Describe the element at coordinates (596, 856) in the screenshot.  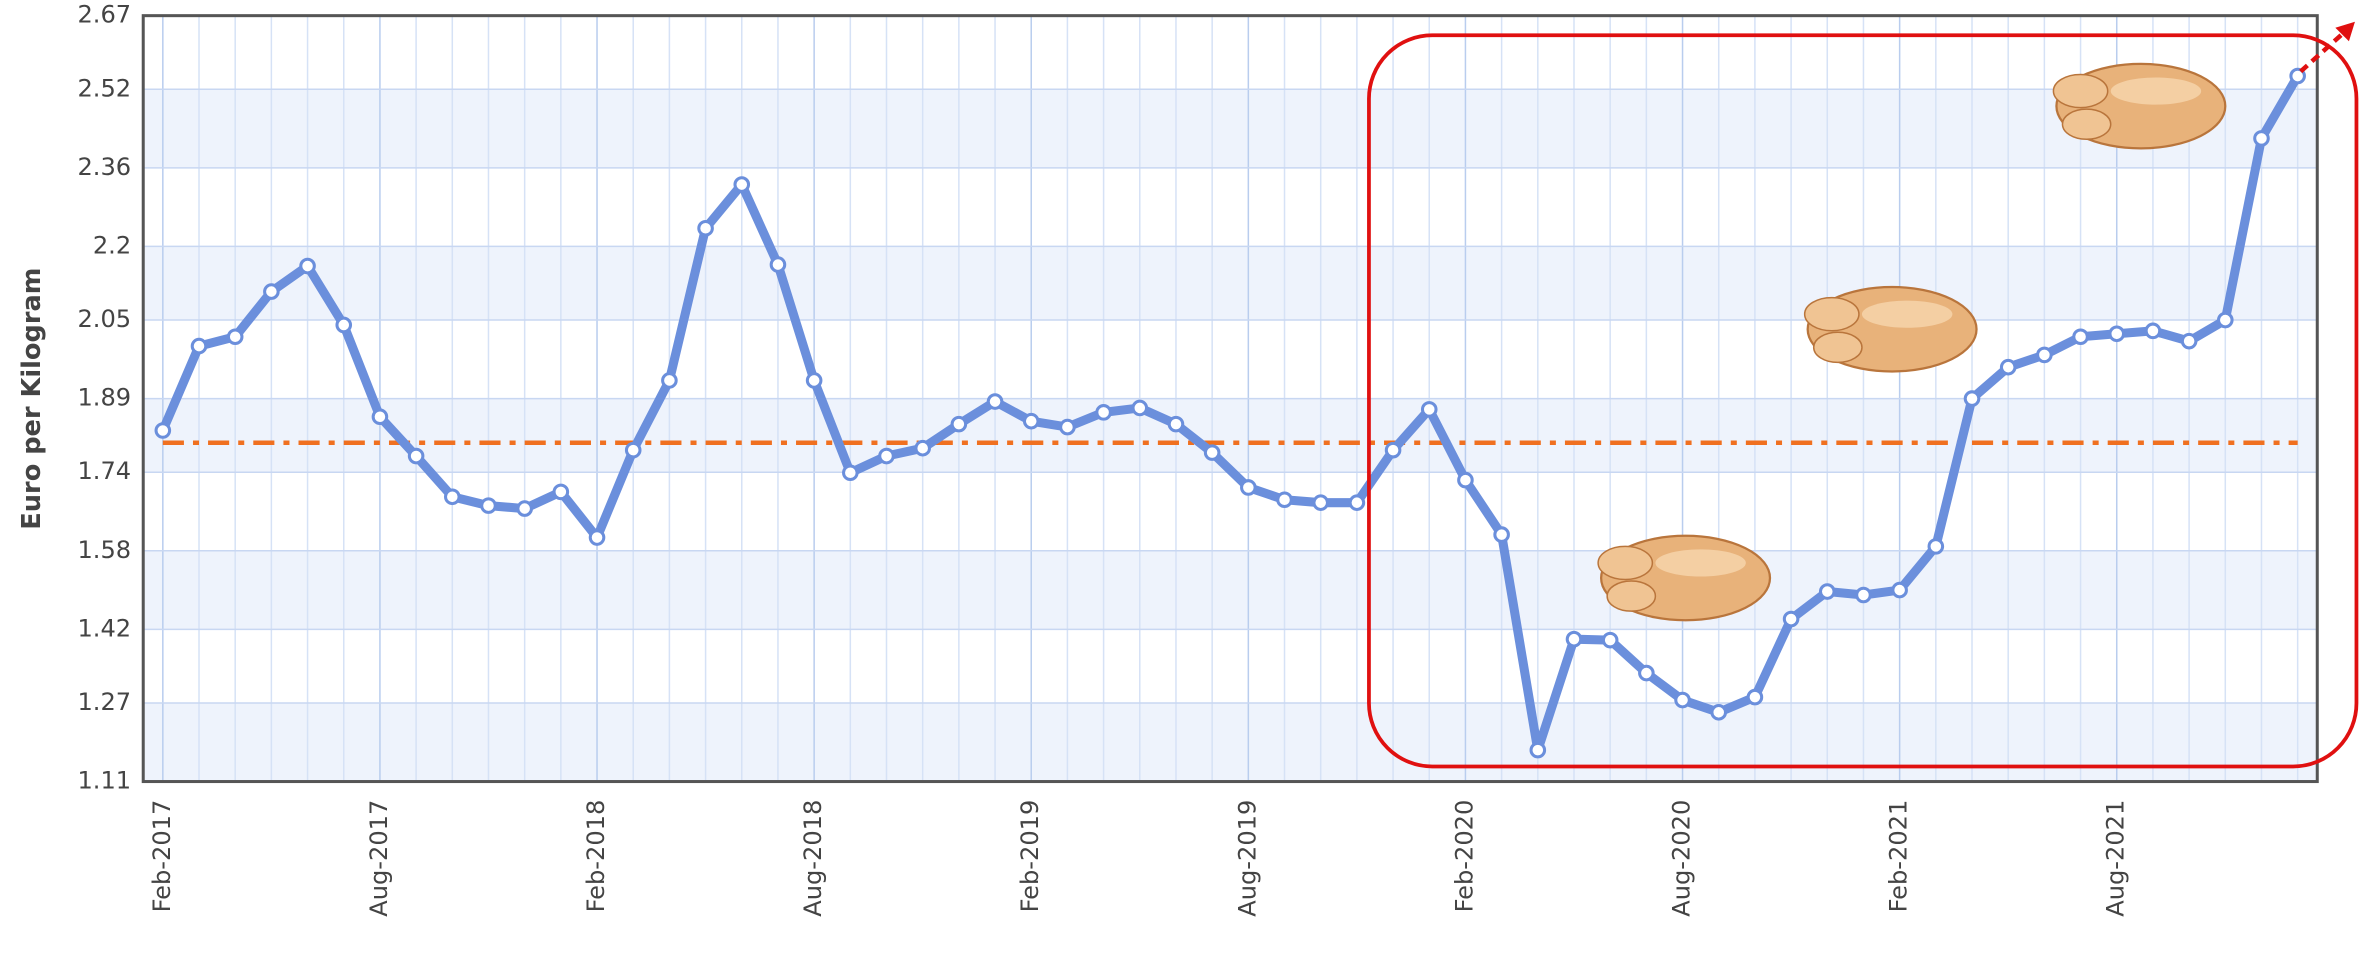
I see `x-tick-label: Feb-2018` at that location.